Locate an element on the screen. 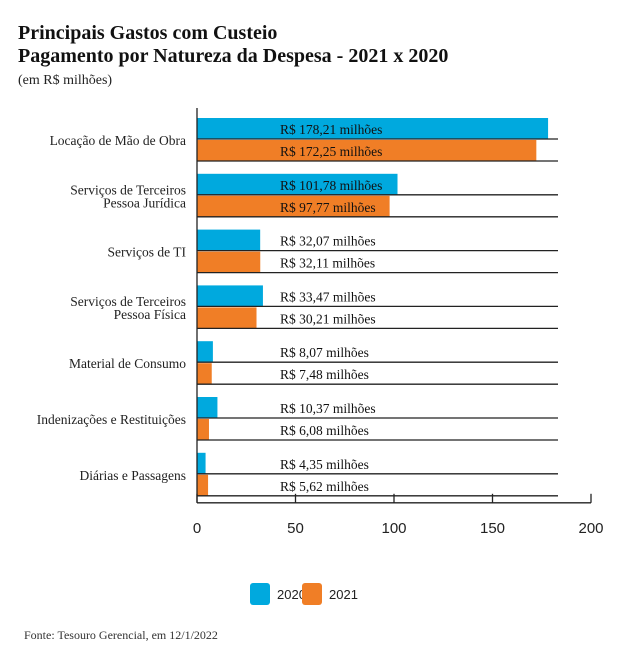 This screenshot has width=640, height=667. data-label: R$ 4,35 milhões is located at coordinates (324, 464).